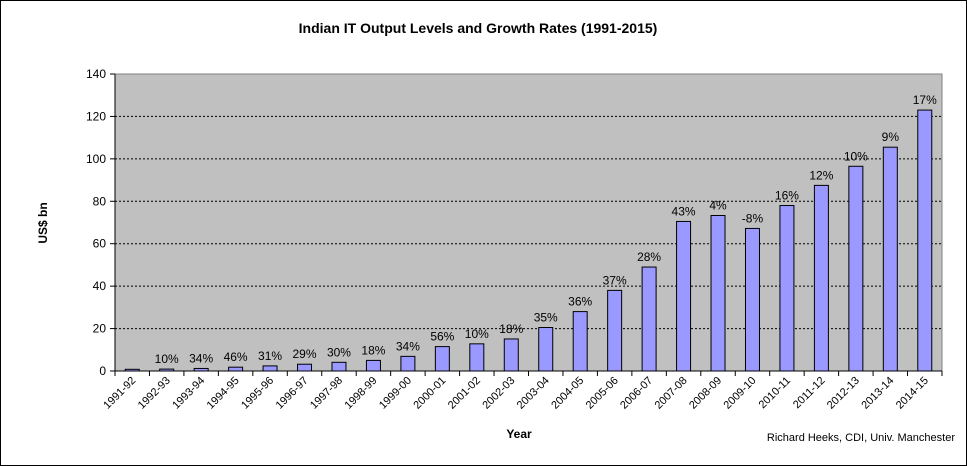  Describe the element at coordinates (270, 356) in the screenshot. I see `data-label: 31%` at that location.